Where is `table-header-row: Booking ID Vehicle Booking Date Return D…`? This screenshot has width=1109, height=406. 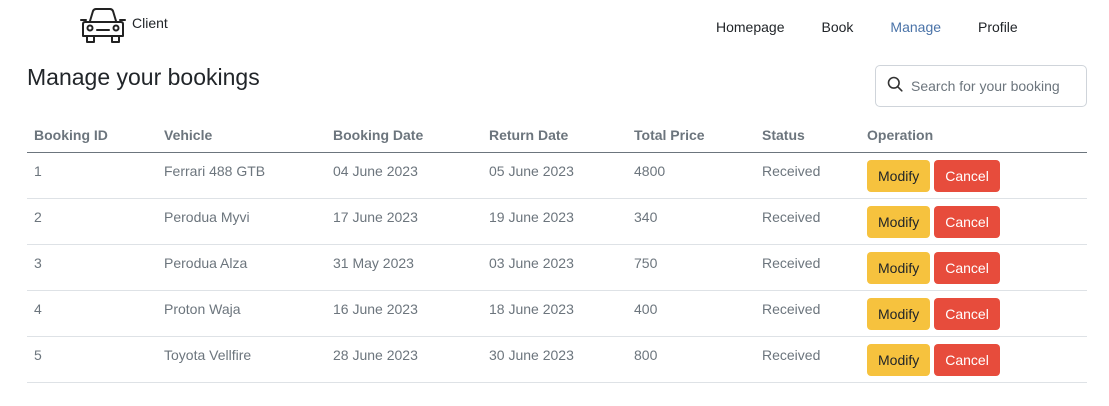
table-header-row: Booking ID Vehicle Booking Date Return D… is located at coordinates (557, 135).